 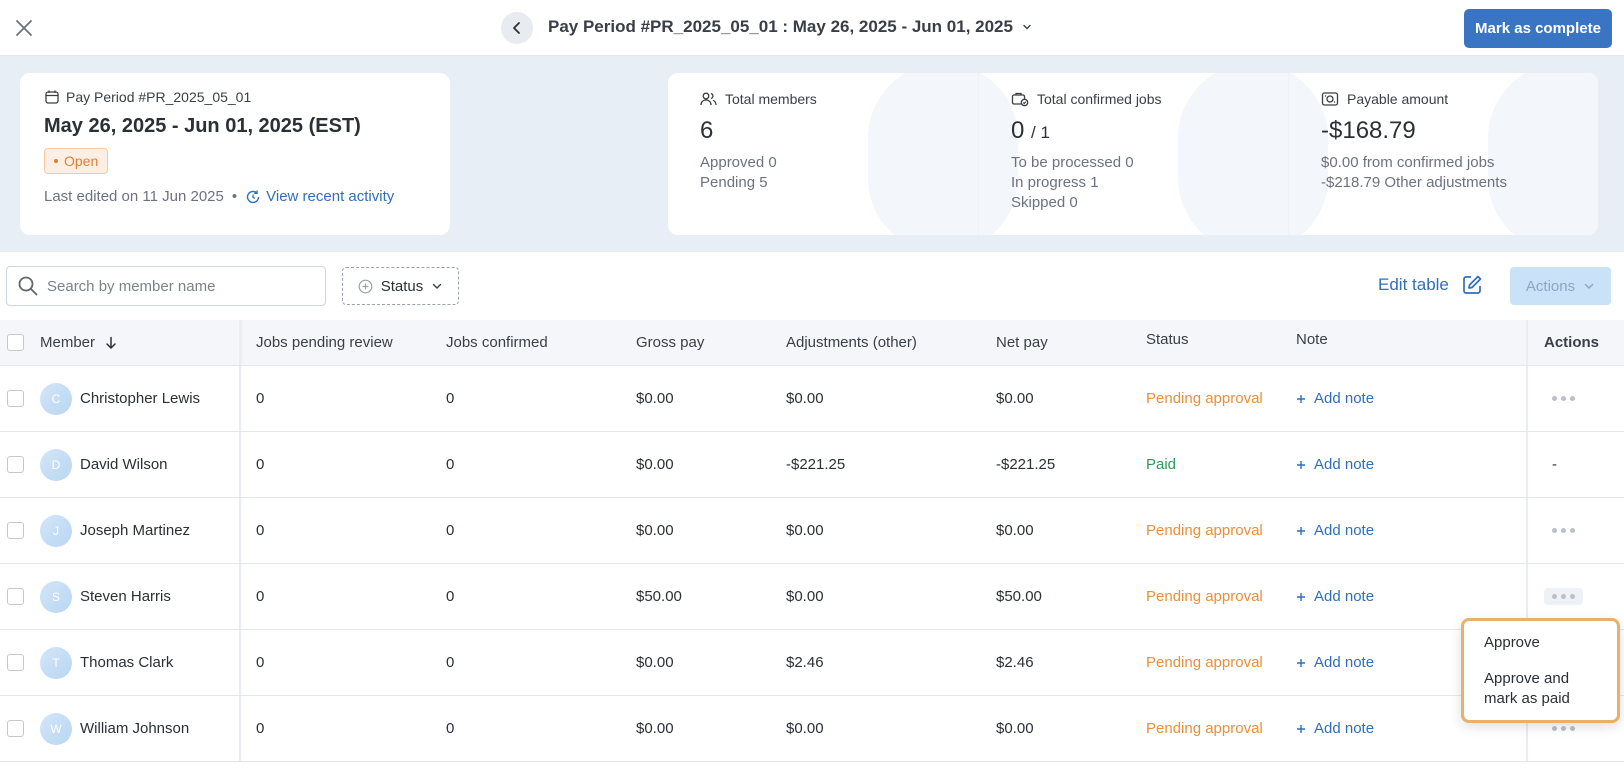 I want to click on previous-period-button, so click(x=517, y=28).